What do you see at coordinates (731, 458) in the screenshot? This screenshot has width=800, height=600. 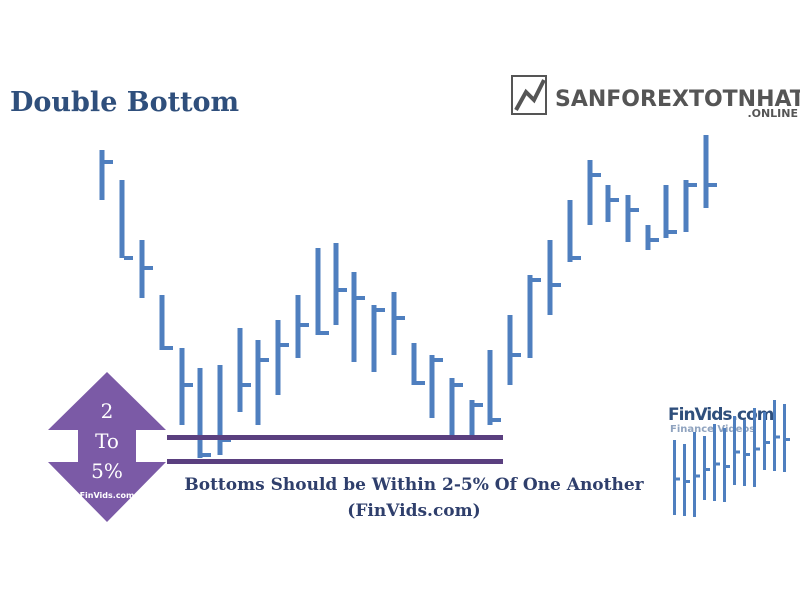 I see `logo-bars` at bounding box center [731, 458].